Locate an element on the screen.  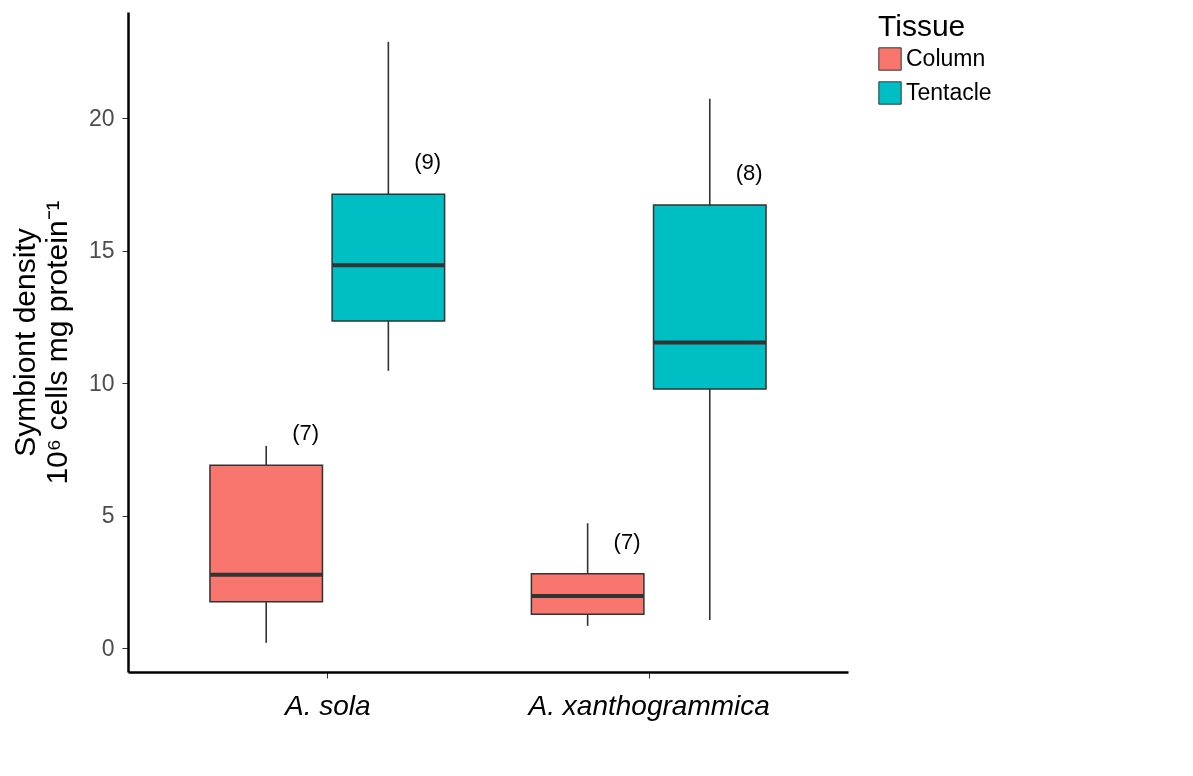
annotation: (8) is located at coordinates (749, 172).